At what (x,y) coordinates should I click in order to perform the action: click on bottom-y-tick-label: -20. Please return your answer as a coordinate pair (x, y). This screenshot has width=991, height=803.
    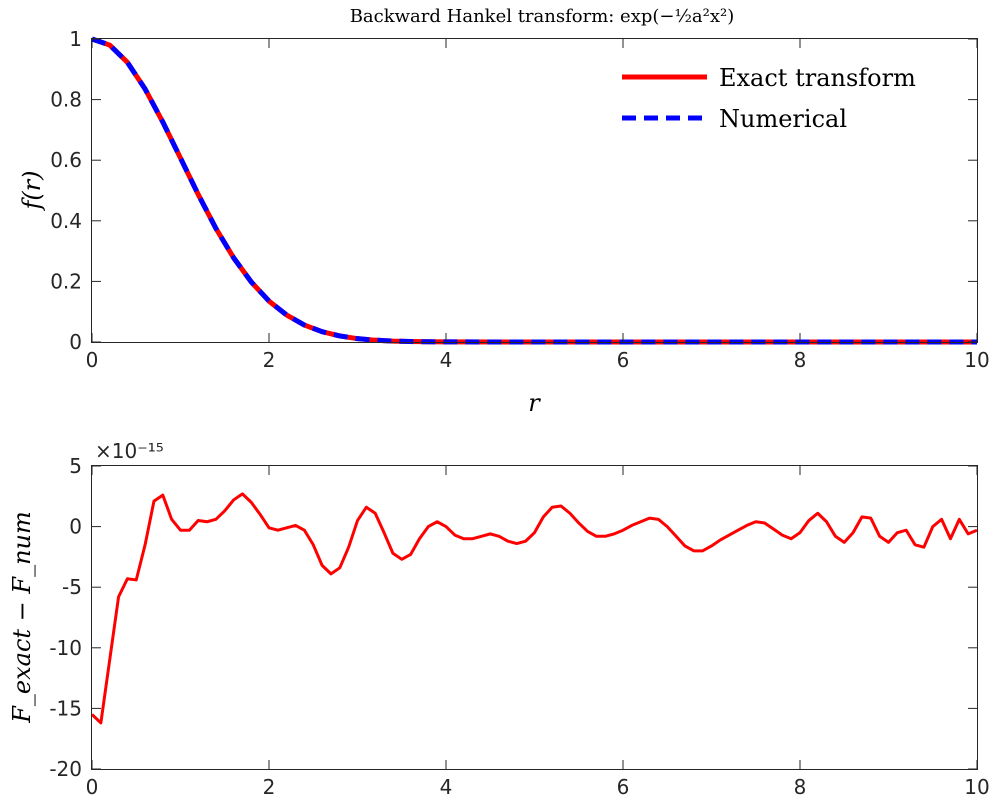
    Looking at the image, I should click on (65, 769).